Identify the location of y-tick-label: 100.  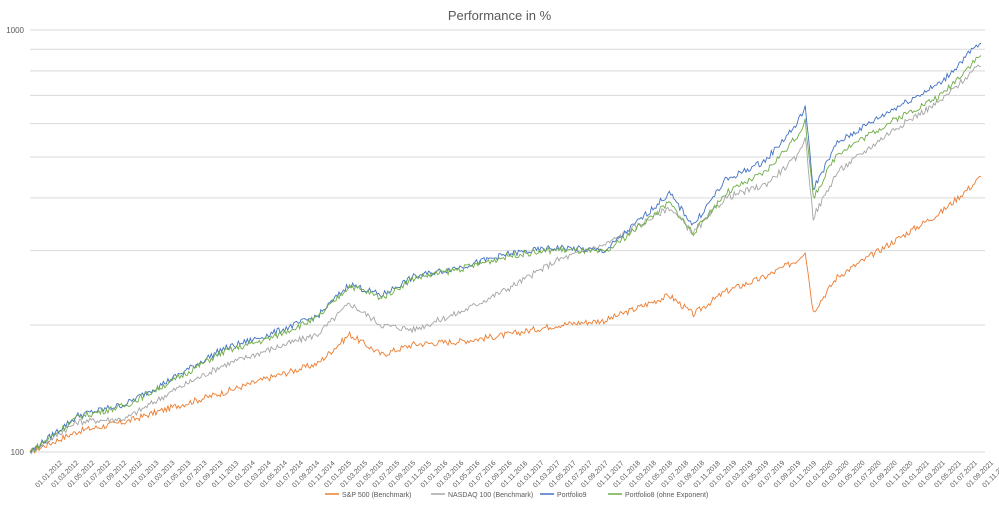
(18, 452).